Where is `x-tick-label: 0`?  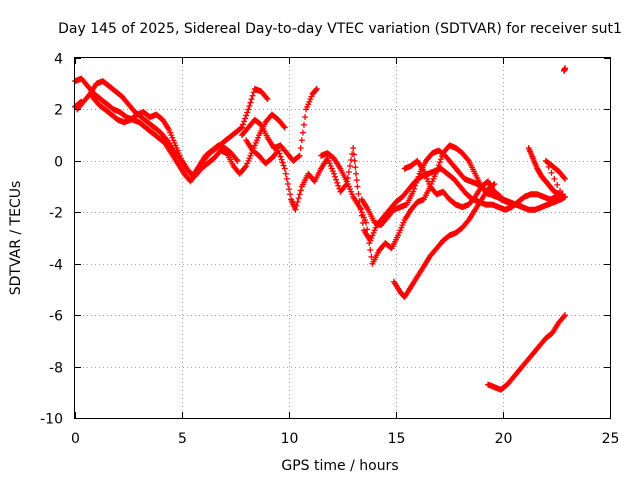
x-tick-label: 0 is located at coordinates (75, 439).